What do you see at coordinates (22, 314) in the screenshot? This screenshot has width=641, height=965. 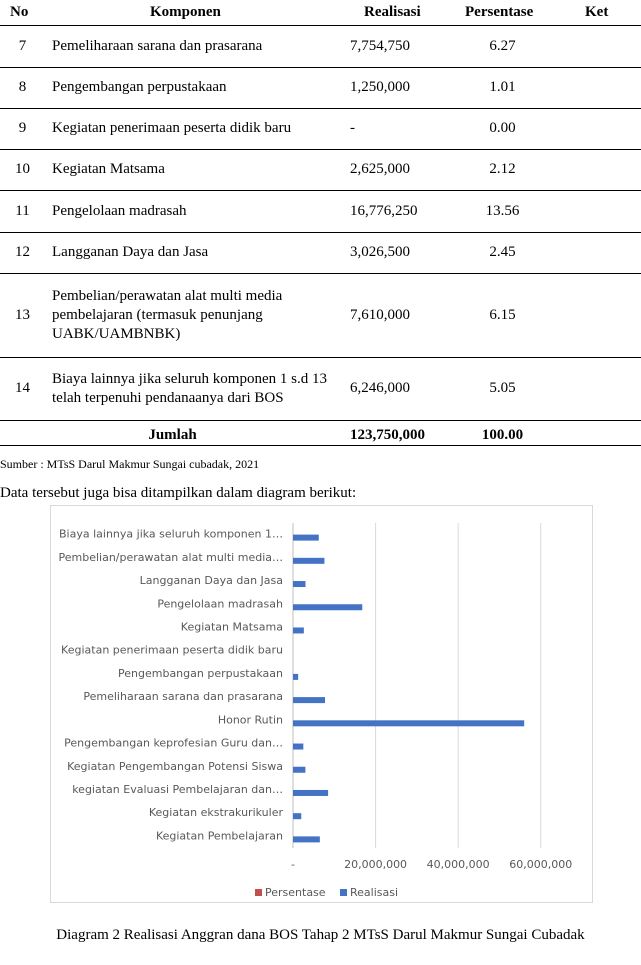 I see `row-no: 13` at bounding box center [22, 314].